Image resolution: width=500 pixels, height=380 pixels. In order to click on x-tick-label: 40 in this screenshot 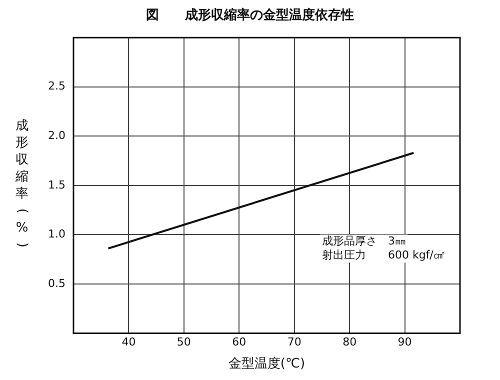, I will do `click(129, 342)`.